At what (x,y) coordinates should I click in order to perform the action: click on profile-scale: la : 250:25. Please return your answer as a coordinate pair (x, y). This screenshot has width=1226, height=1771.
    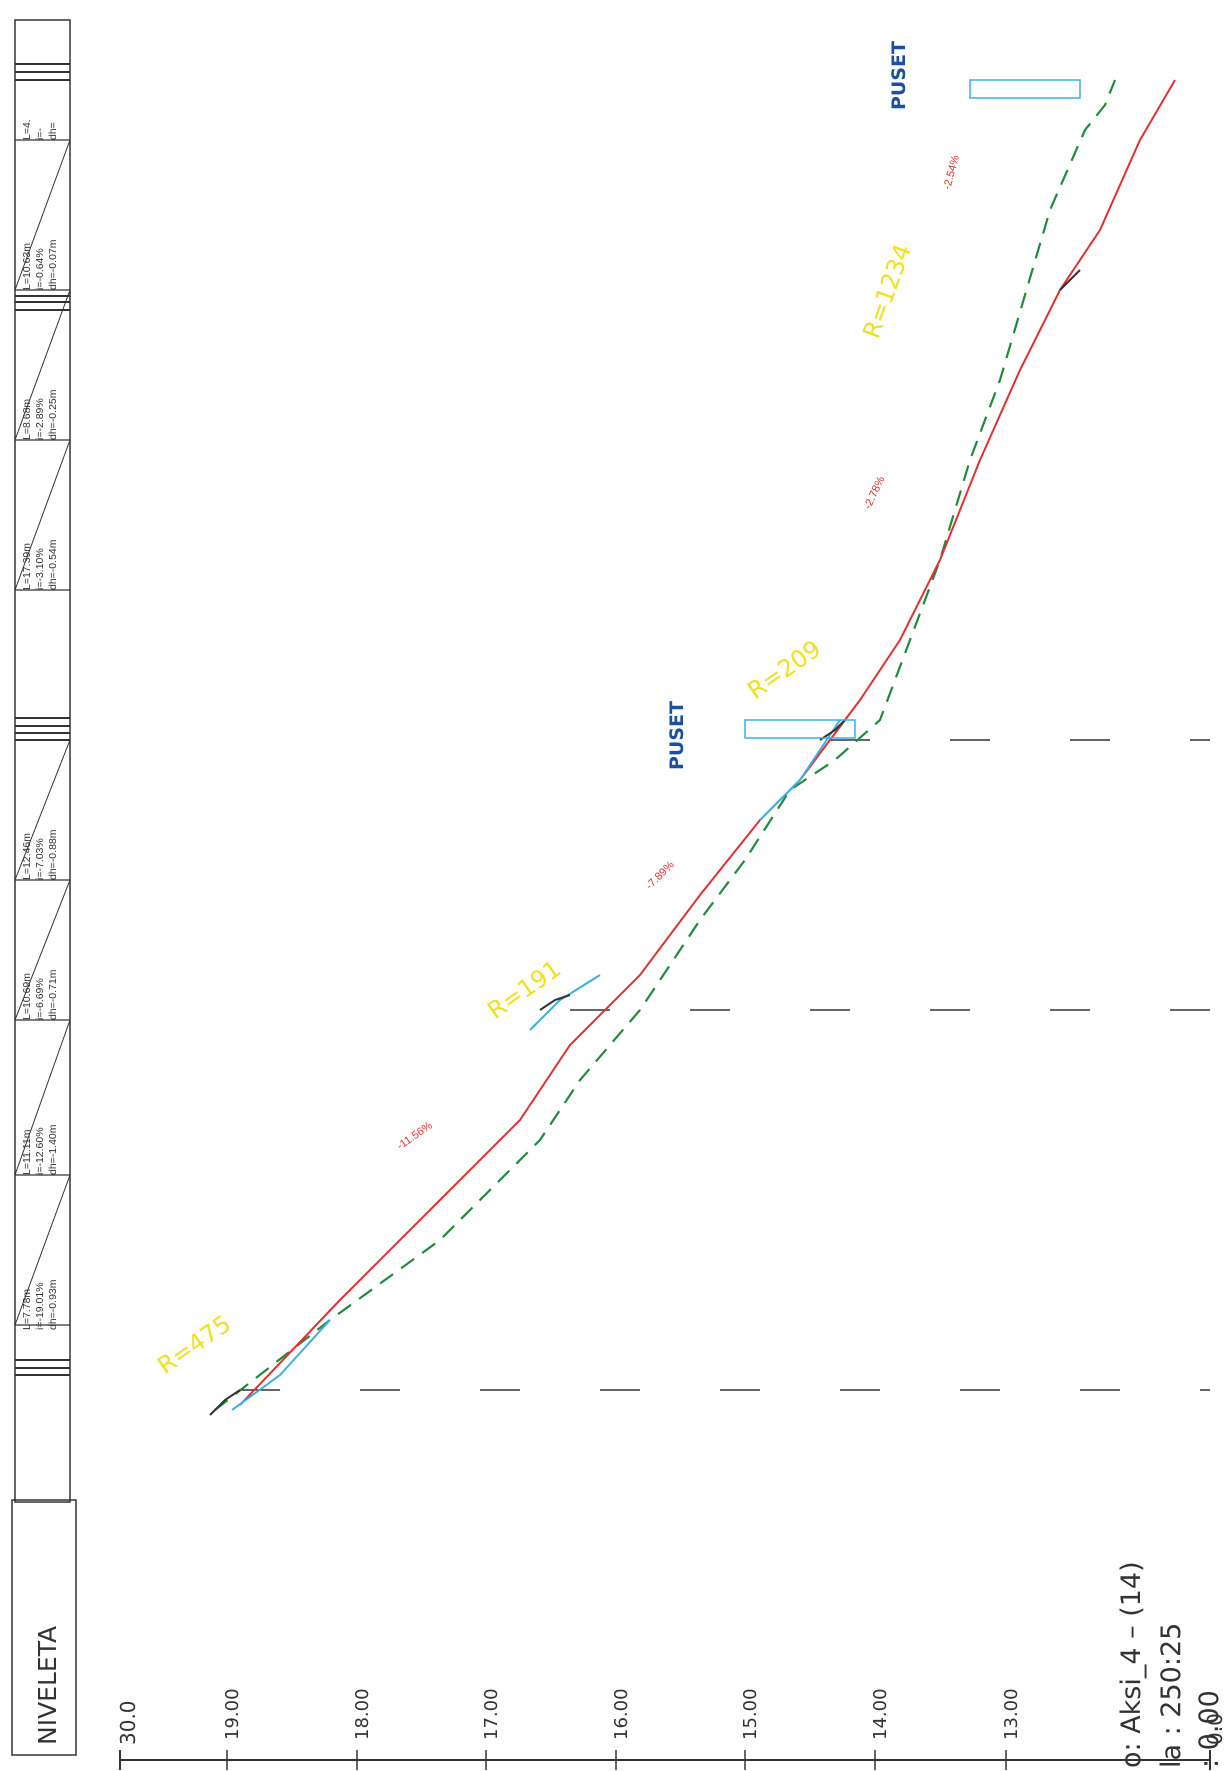
    Looking at the image, I should click on (1171, 1695).